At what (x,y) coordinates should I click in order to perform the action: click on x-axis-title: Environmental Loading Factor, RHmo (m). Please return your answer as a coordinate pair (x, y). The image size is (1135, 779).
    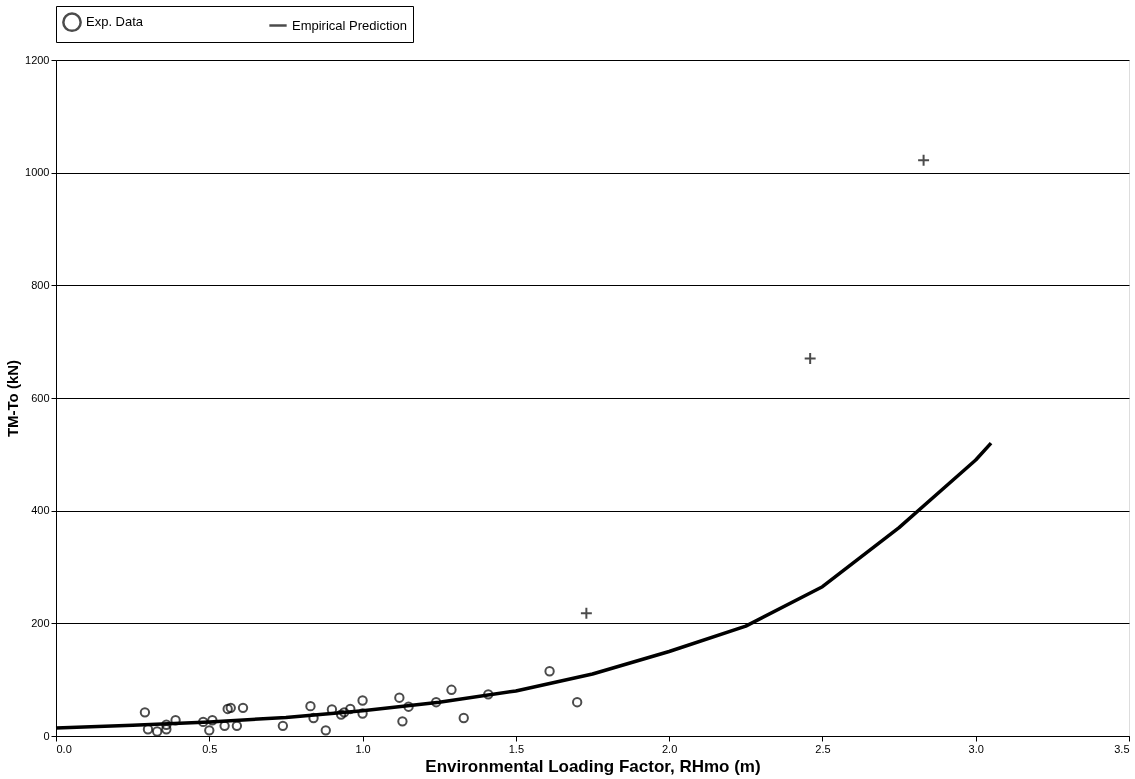
    Looking at the image, I should click on (593, 766).